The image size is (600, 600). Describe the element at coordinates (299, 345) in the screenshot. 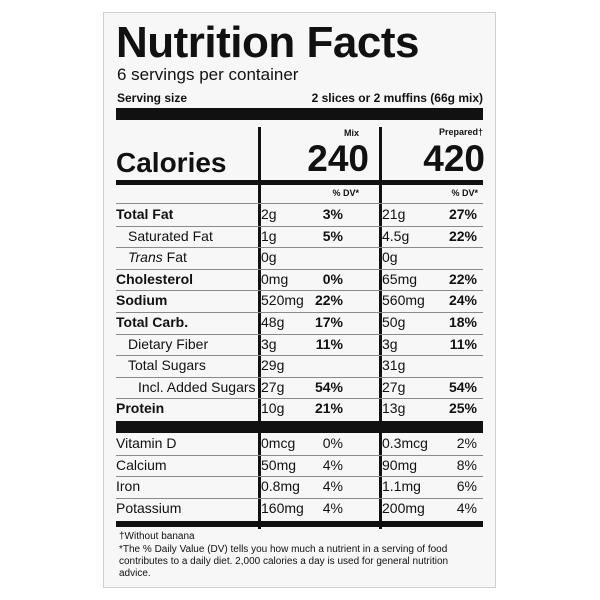

I see `nutrient-row-dietary-fiber: Dietary Fiber 3g 11% 3g 11%` at that location.